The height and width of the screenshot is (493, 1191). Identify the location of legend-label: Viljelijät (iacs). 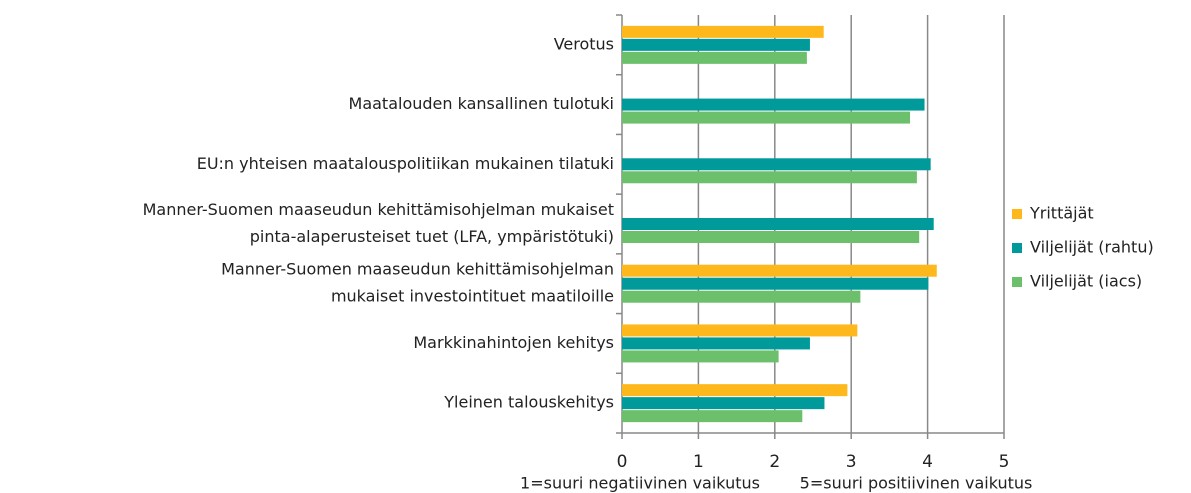
(1086, 281).